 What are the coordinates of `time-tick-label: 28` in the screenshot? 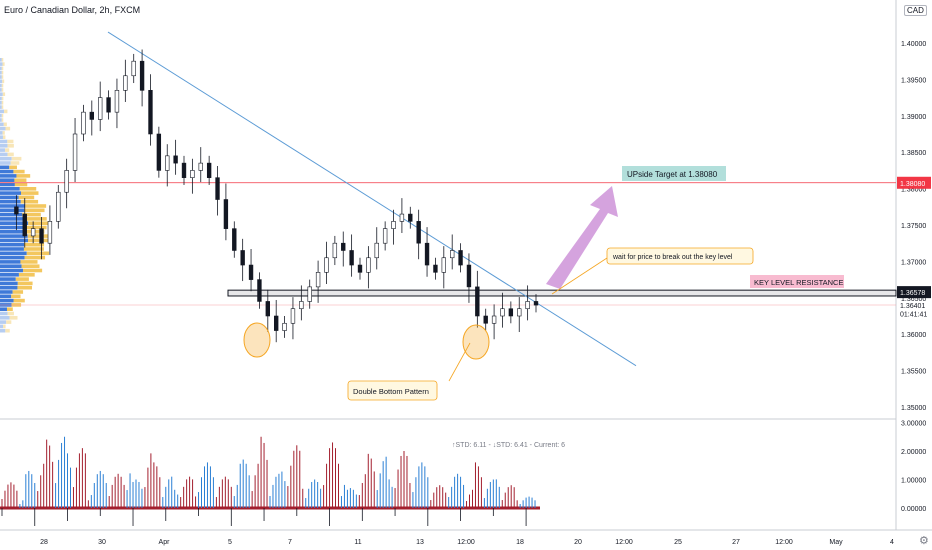 It's located at (44, 542).